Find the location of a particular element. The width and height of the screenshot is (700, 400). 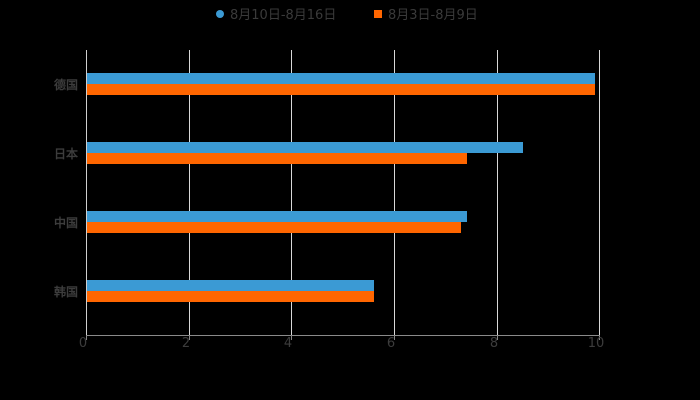

y-category-label: 中国 is located at coordinates (65, 223).